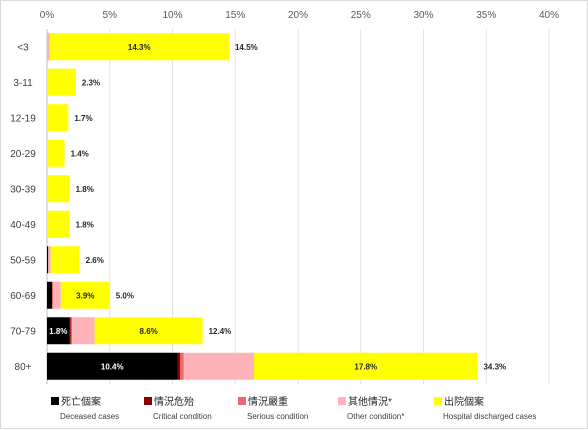  What do you see at coordinates (23, 296) in the screenshot?
I see `y-category-label: 60-69` at bounding box center [23, 296].